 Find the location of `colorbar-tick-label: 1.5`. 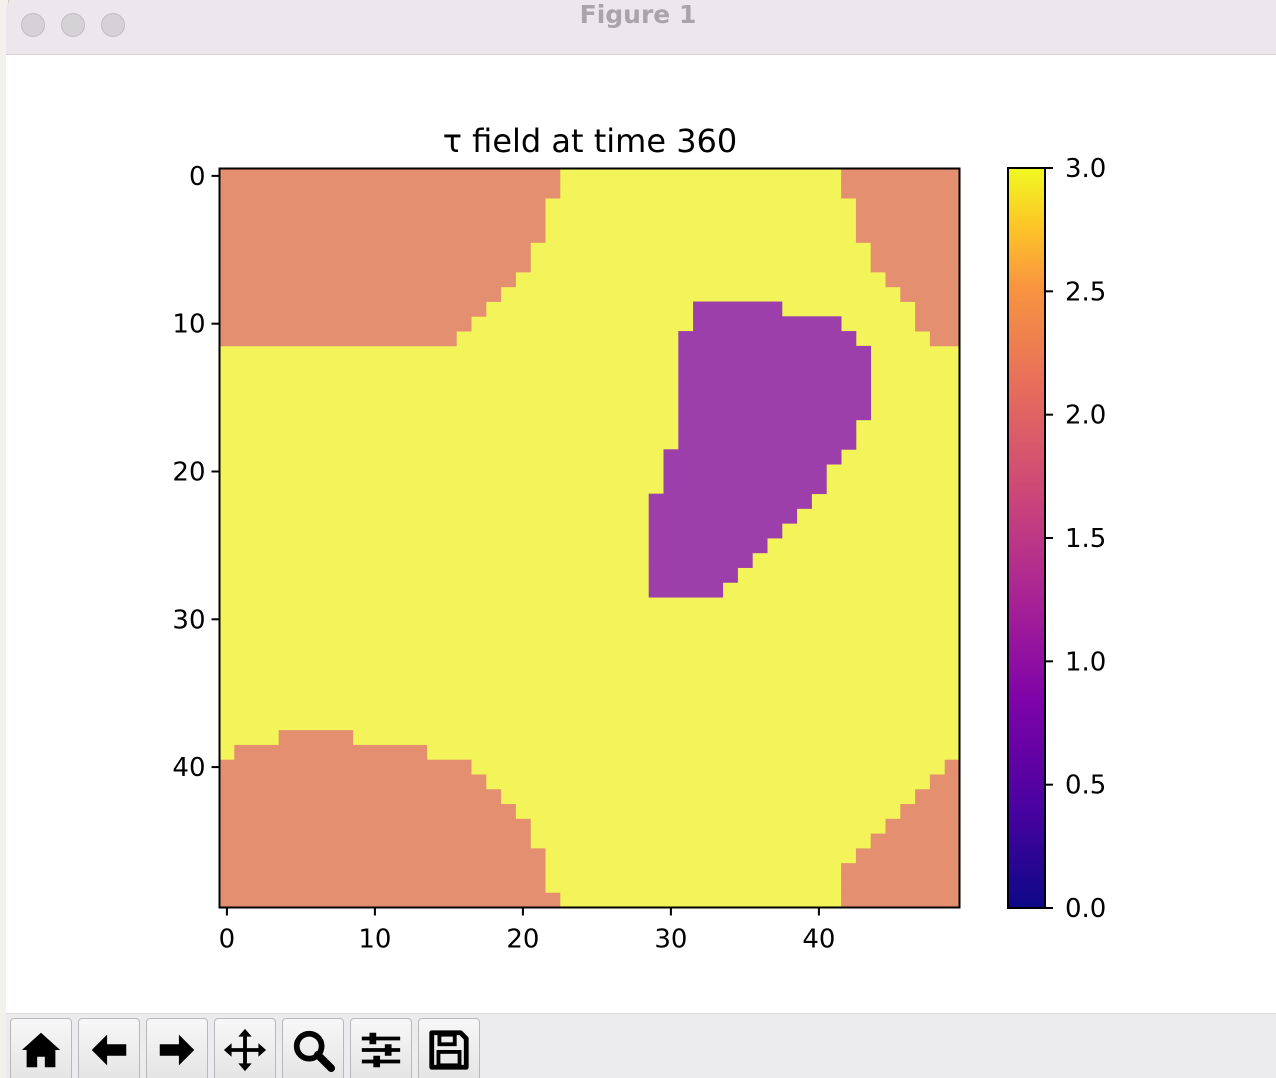

colorbar-tick-label: 1.5 is located at coordinates (1085, 539).